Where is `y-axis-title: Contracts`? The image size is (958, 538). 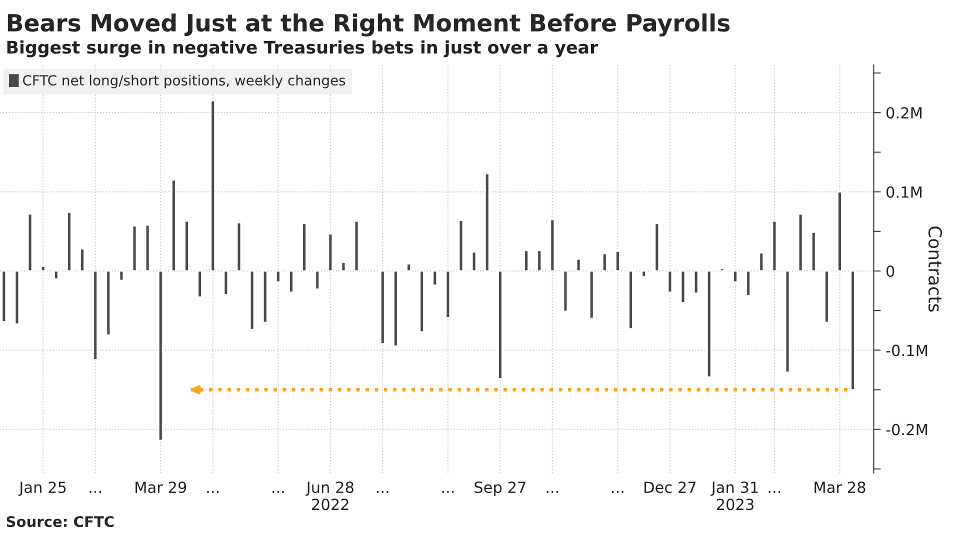
y-axis-title: Contracts is located at coordinates (935, 269).